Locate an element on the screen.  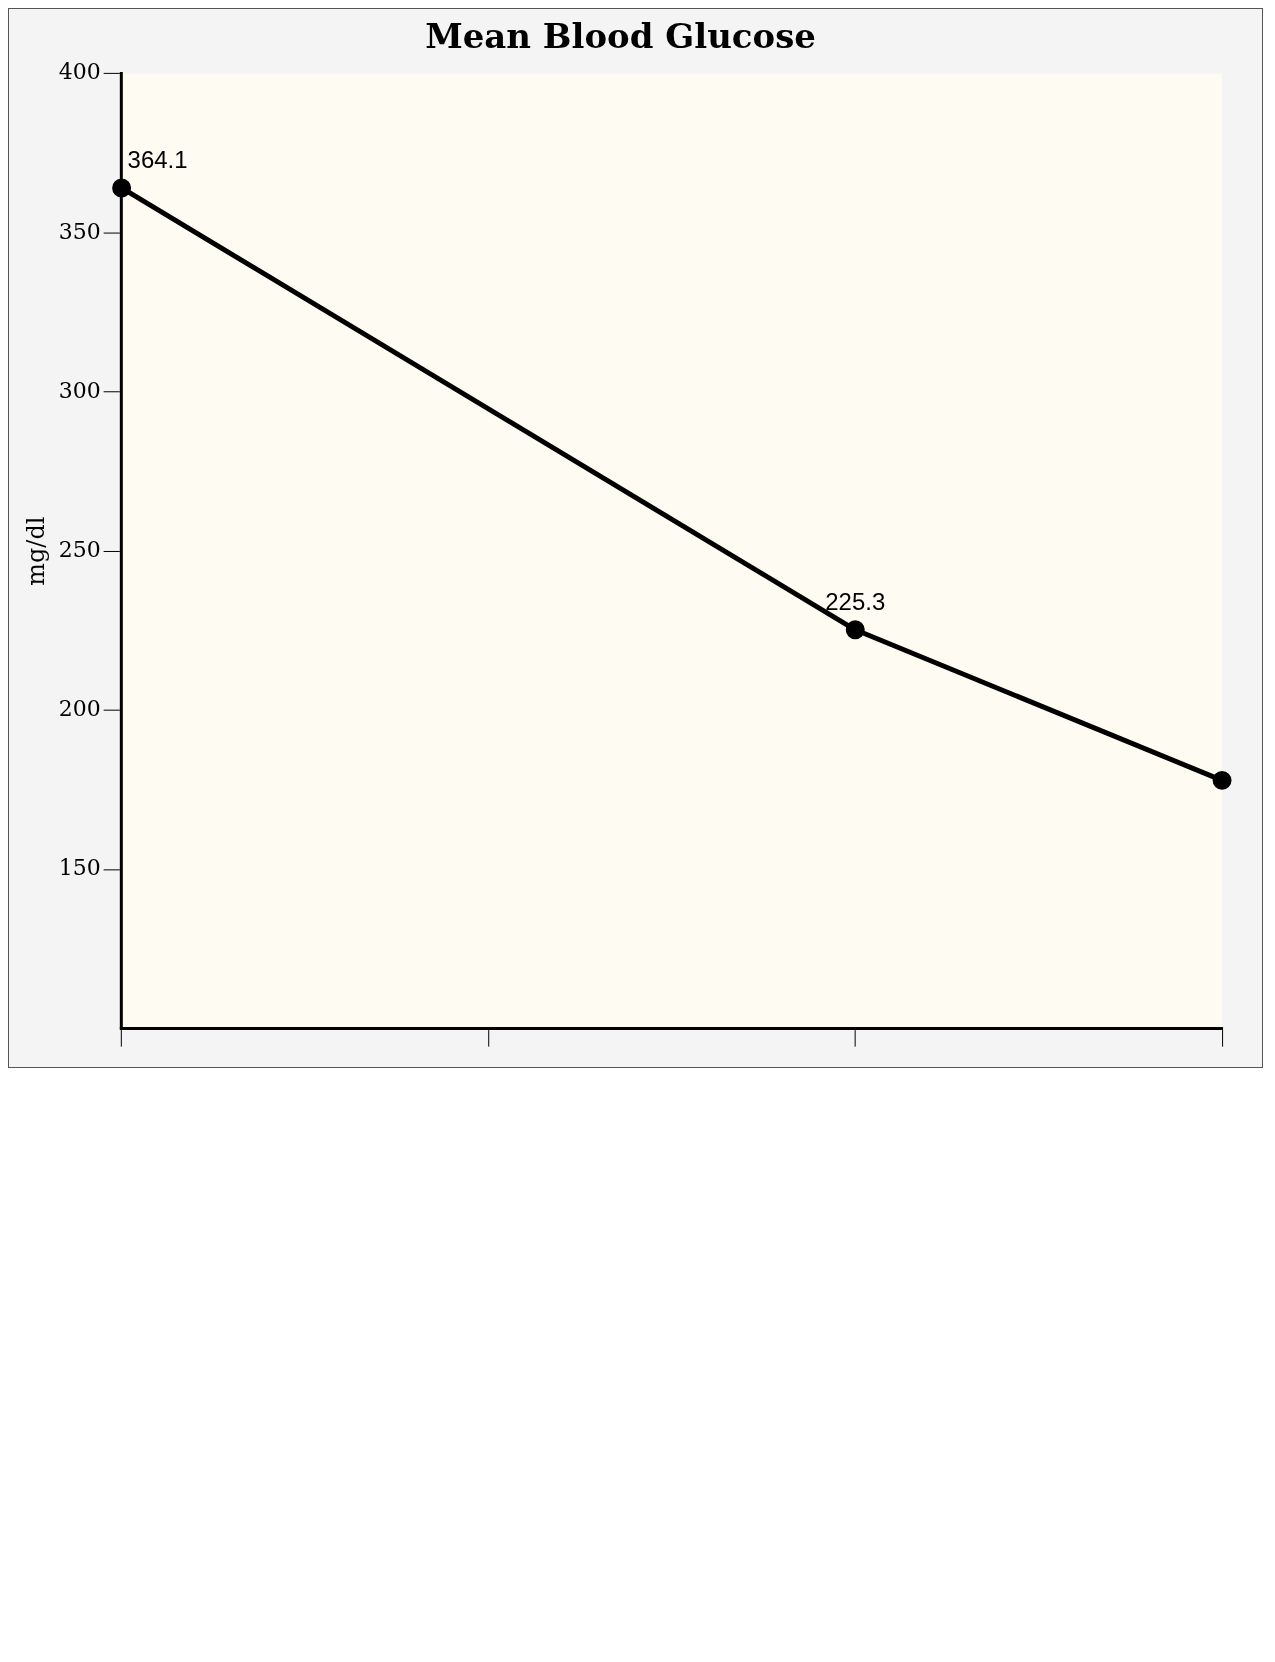
data-label: 364.1 is located at coordinates (157, 159).